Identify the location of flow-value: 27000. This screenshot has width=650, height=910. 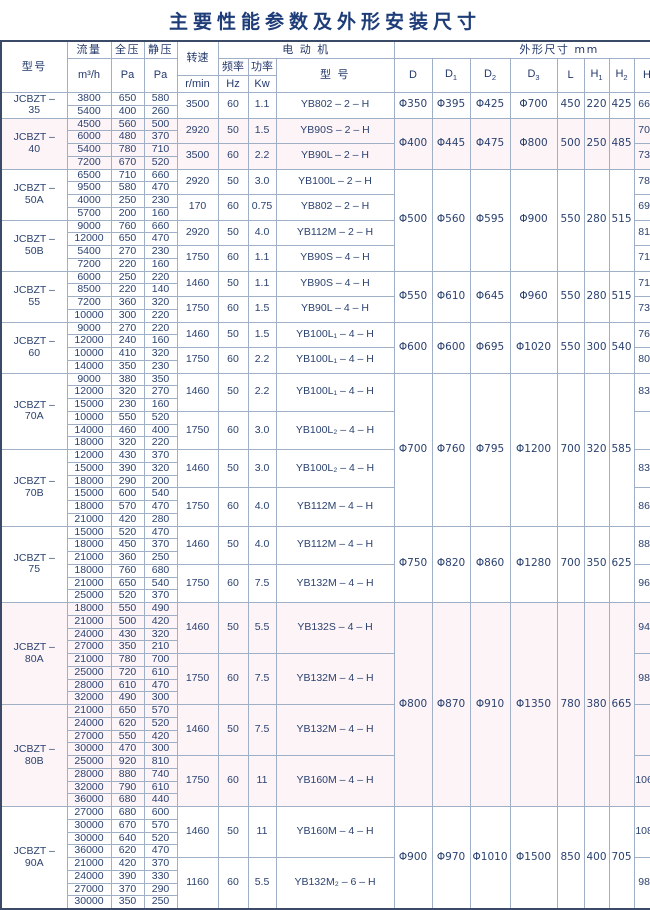
(89, 736).